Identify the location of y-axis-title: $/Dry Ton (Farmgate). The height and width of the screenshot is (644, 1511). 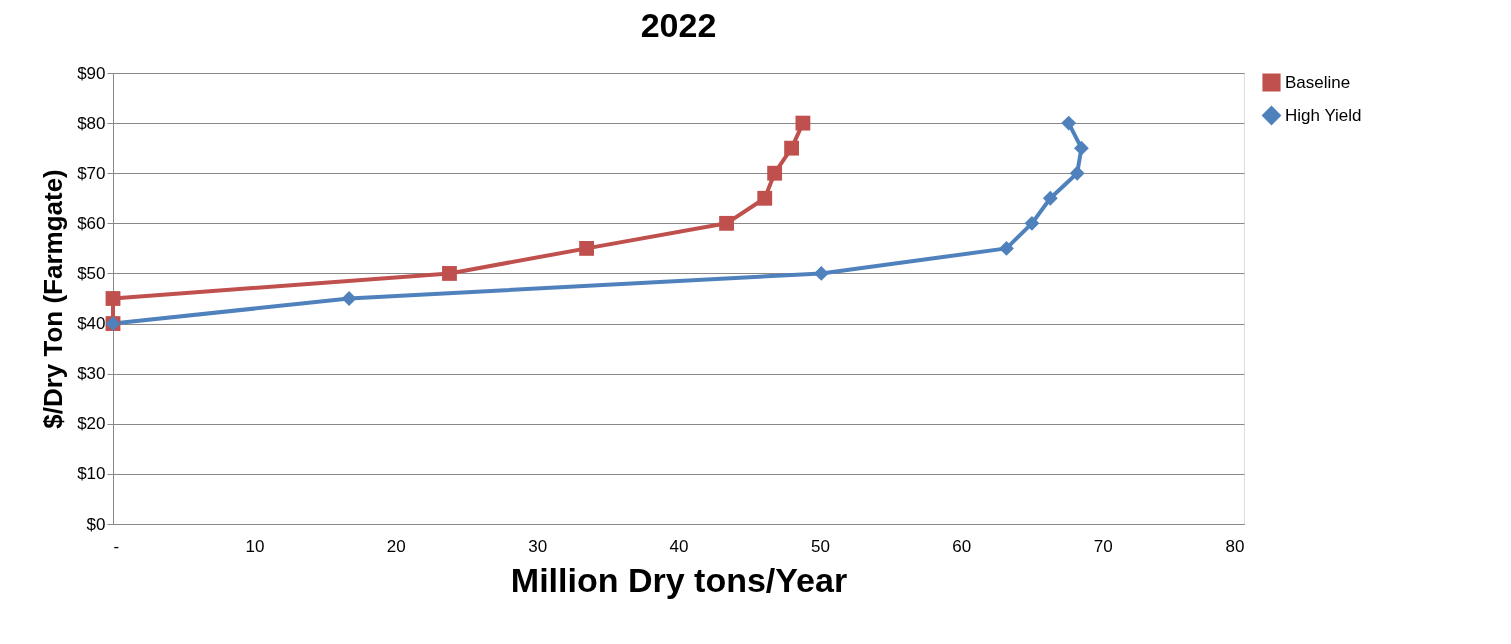
(53, 299).